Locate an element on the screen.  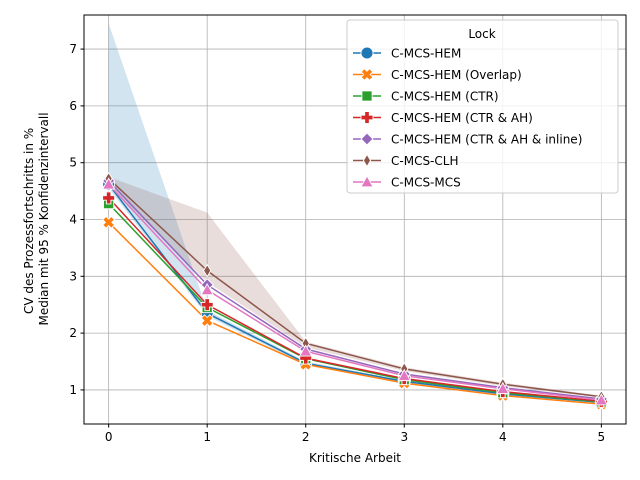
y-tick-label: 6 is located at coordinates (73, 106).